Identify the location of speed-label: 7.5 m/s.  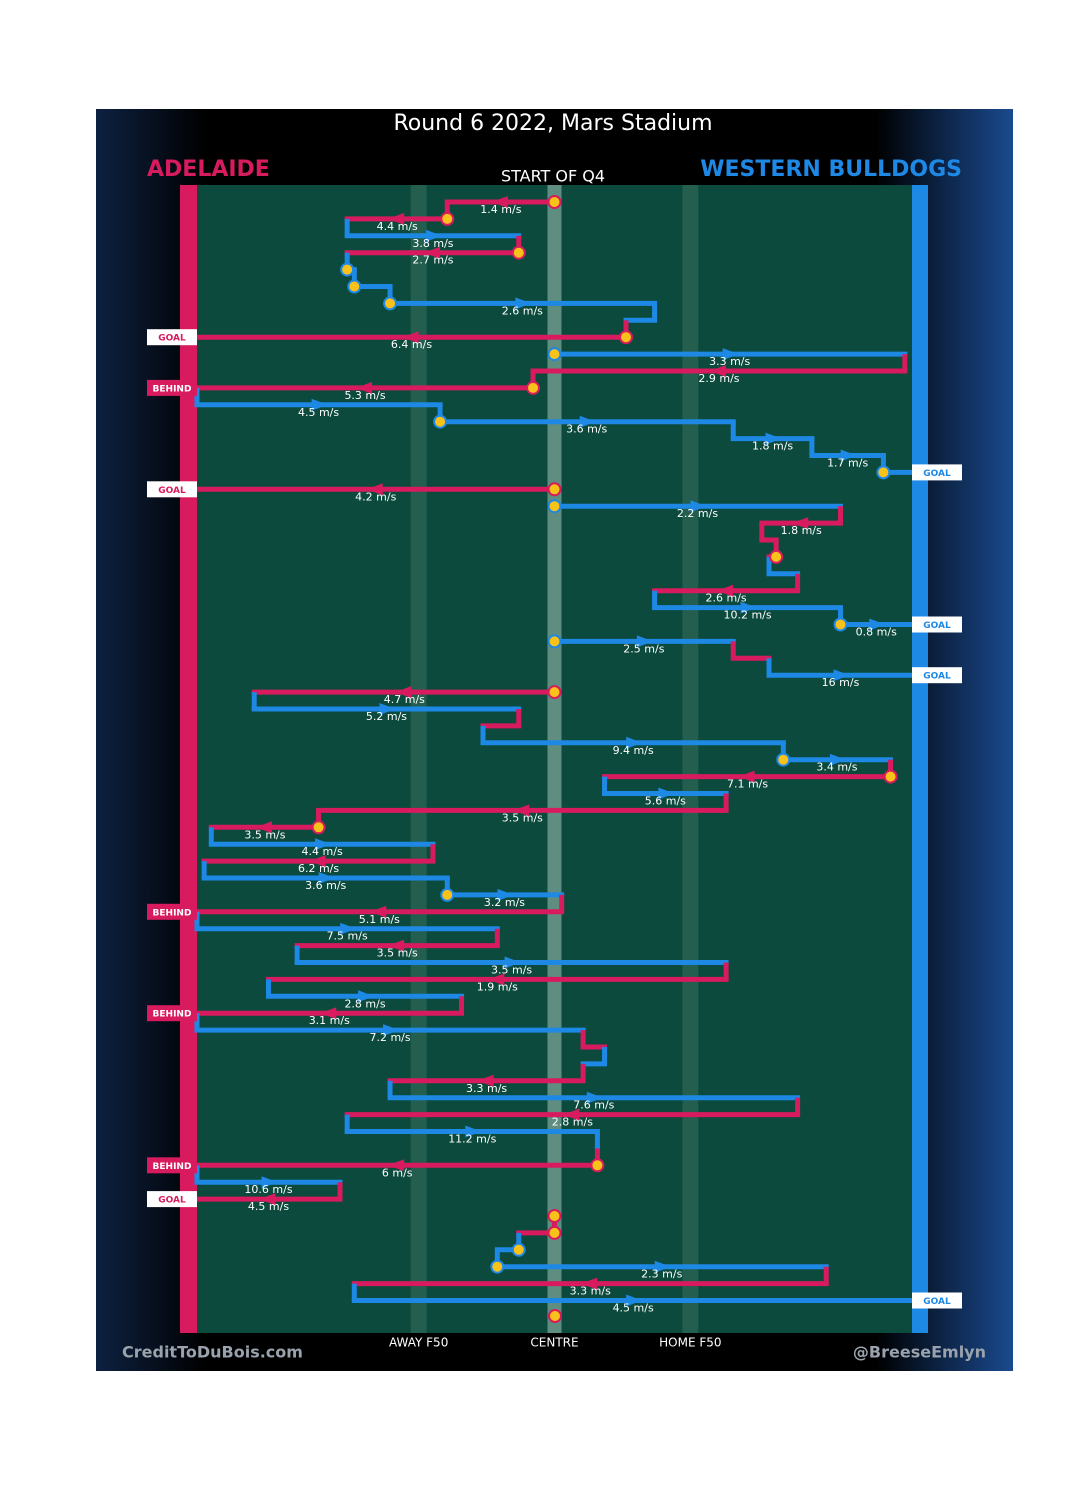
(347, 936).